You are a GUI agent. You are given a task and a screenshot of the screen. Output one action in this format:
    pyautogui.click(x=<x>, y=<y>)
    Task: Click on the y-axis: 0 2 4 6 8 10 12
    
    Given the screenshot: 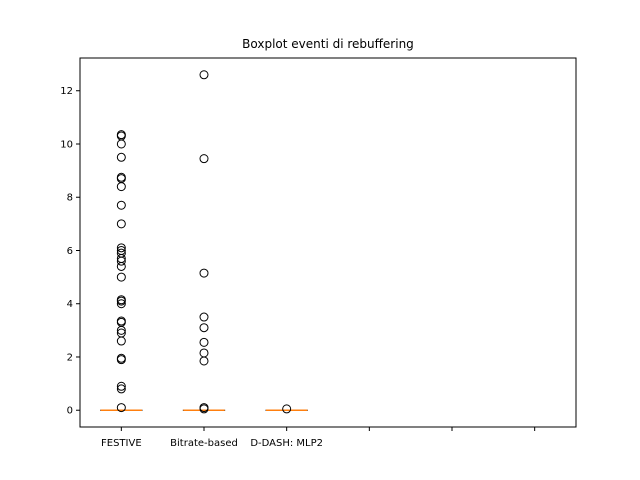 What is the action you would take?
    pyautogui.click(x=70, y=251)
    